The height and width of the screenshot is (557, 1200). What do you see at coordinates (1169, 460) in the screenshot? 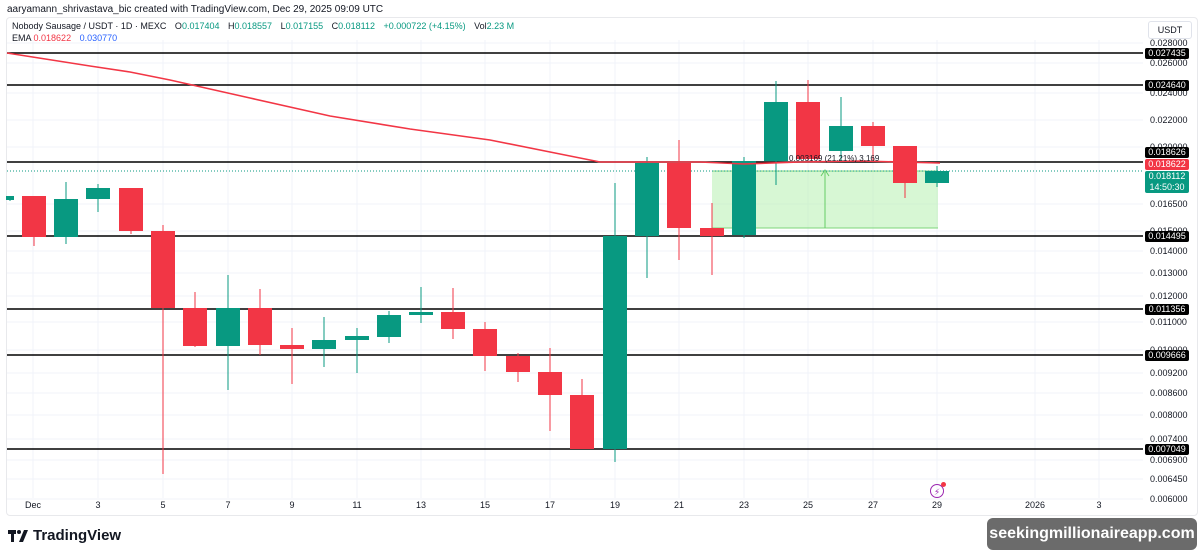
I see `price-tick-label: 0.006900` at bounding box center [1169, 460].